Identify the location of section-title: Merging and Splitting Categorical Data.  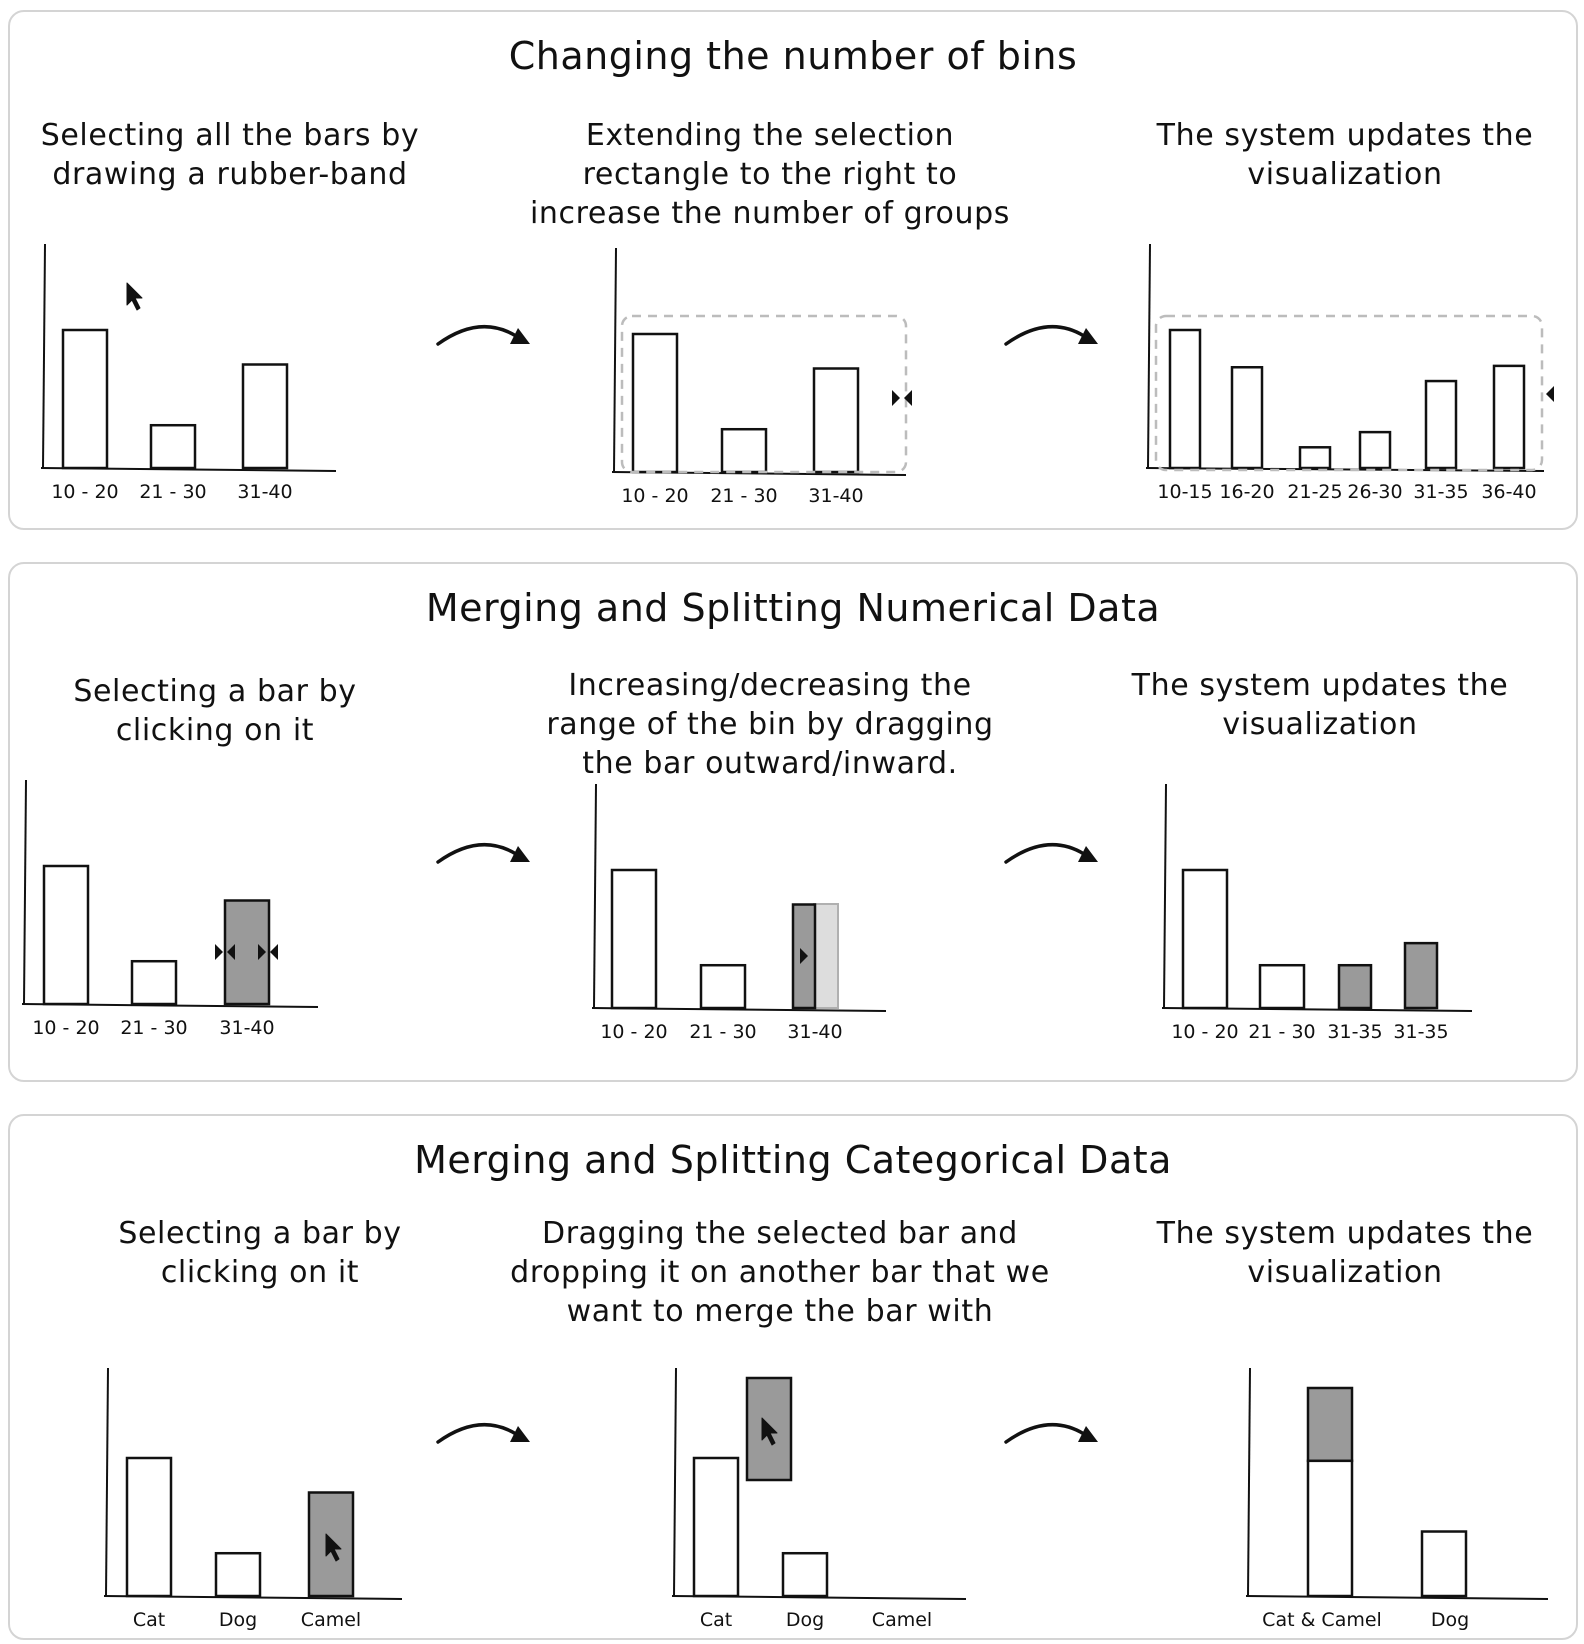
(793, 1160).